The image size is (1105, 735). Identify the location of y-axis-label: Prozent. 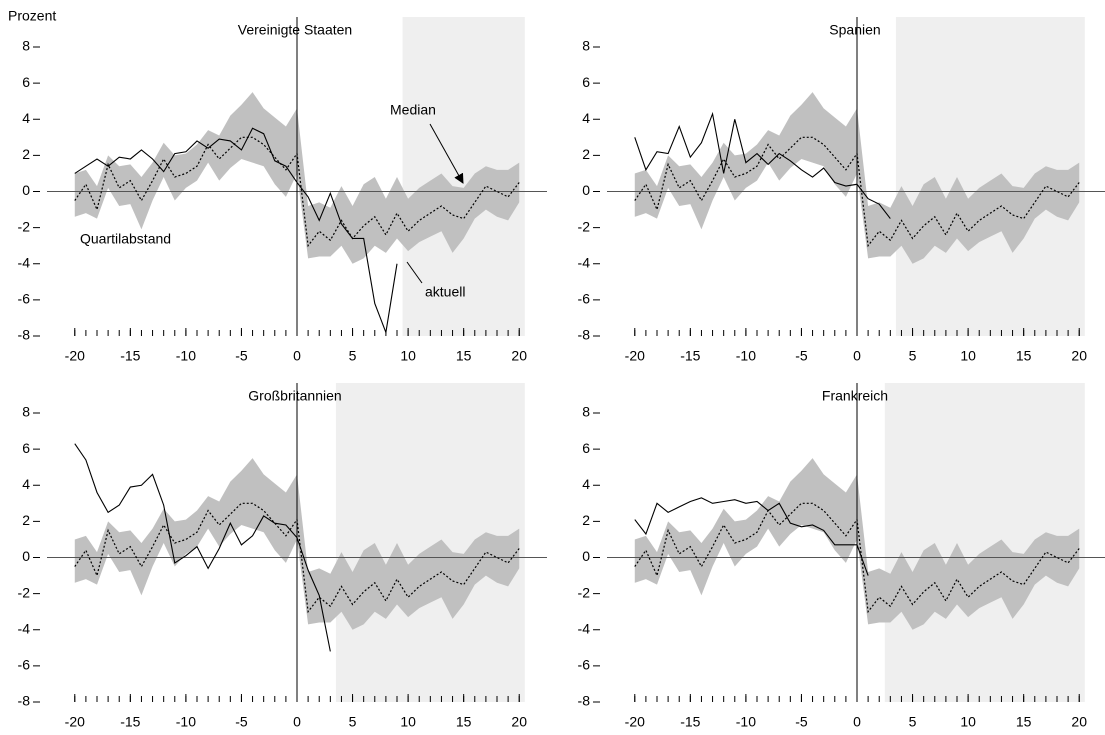
(32, 16).